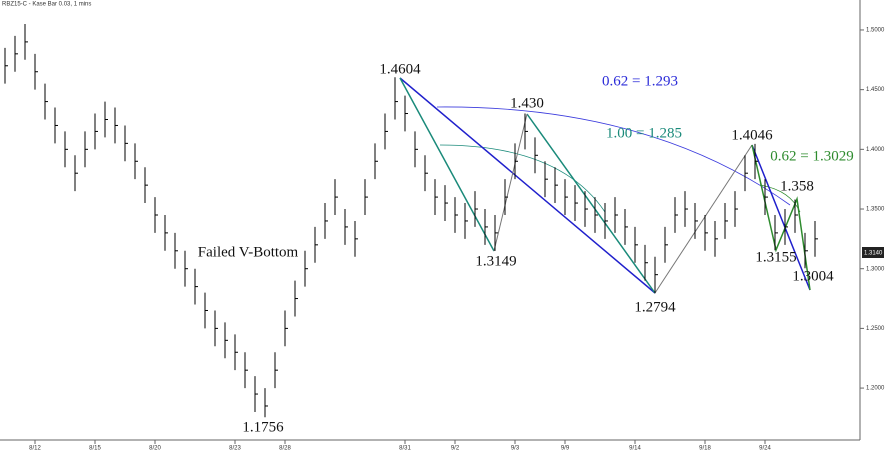 Image resolution: width=885 pixels, height=454 pixels. I want to click on green-line, so click(781, 217).